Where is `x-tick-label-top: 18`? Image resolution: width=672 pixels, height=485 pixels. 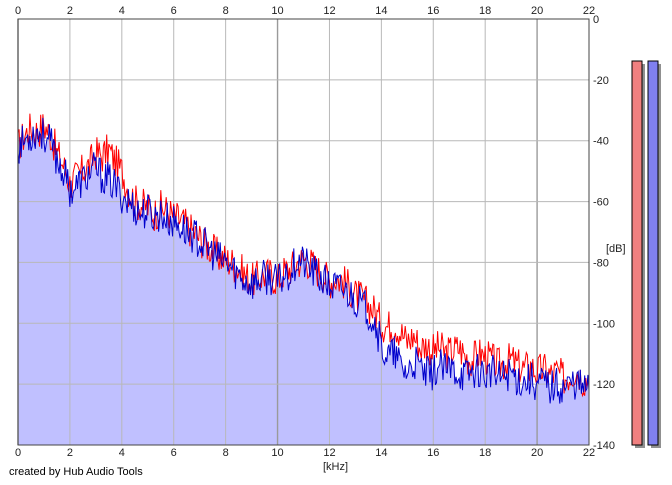 x-tick-label-top: 18 is located at coordinates (485, 11).